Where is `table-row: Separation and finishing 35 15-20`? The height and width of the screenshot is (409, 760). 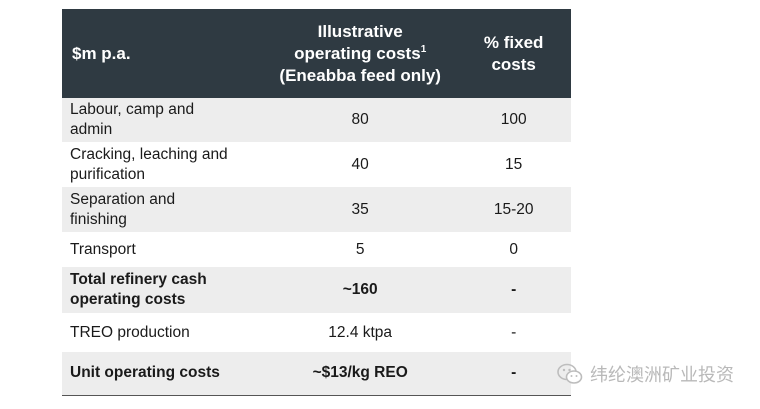 table-row: Separation and finishing 35 15-20 is located at coordinates (316, 209).